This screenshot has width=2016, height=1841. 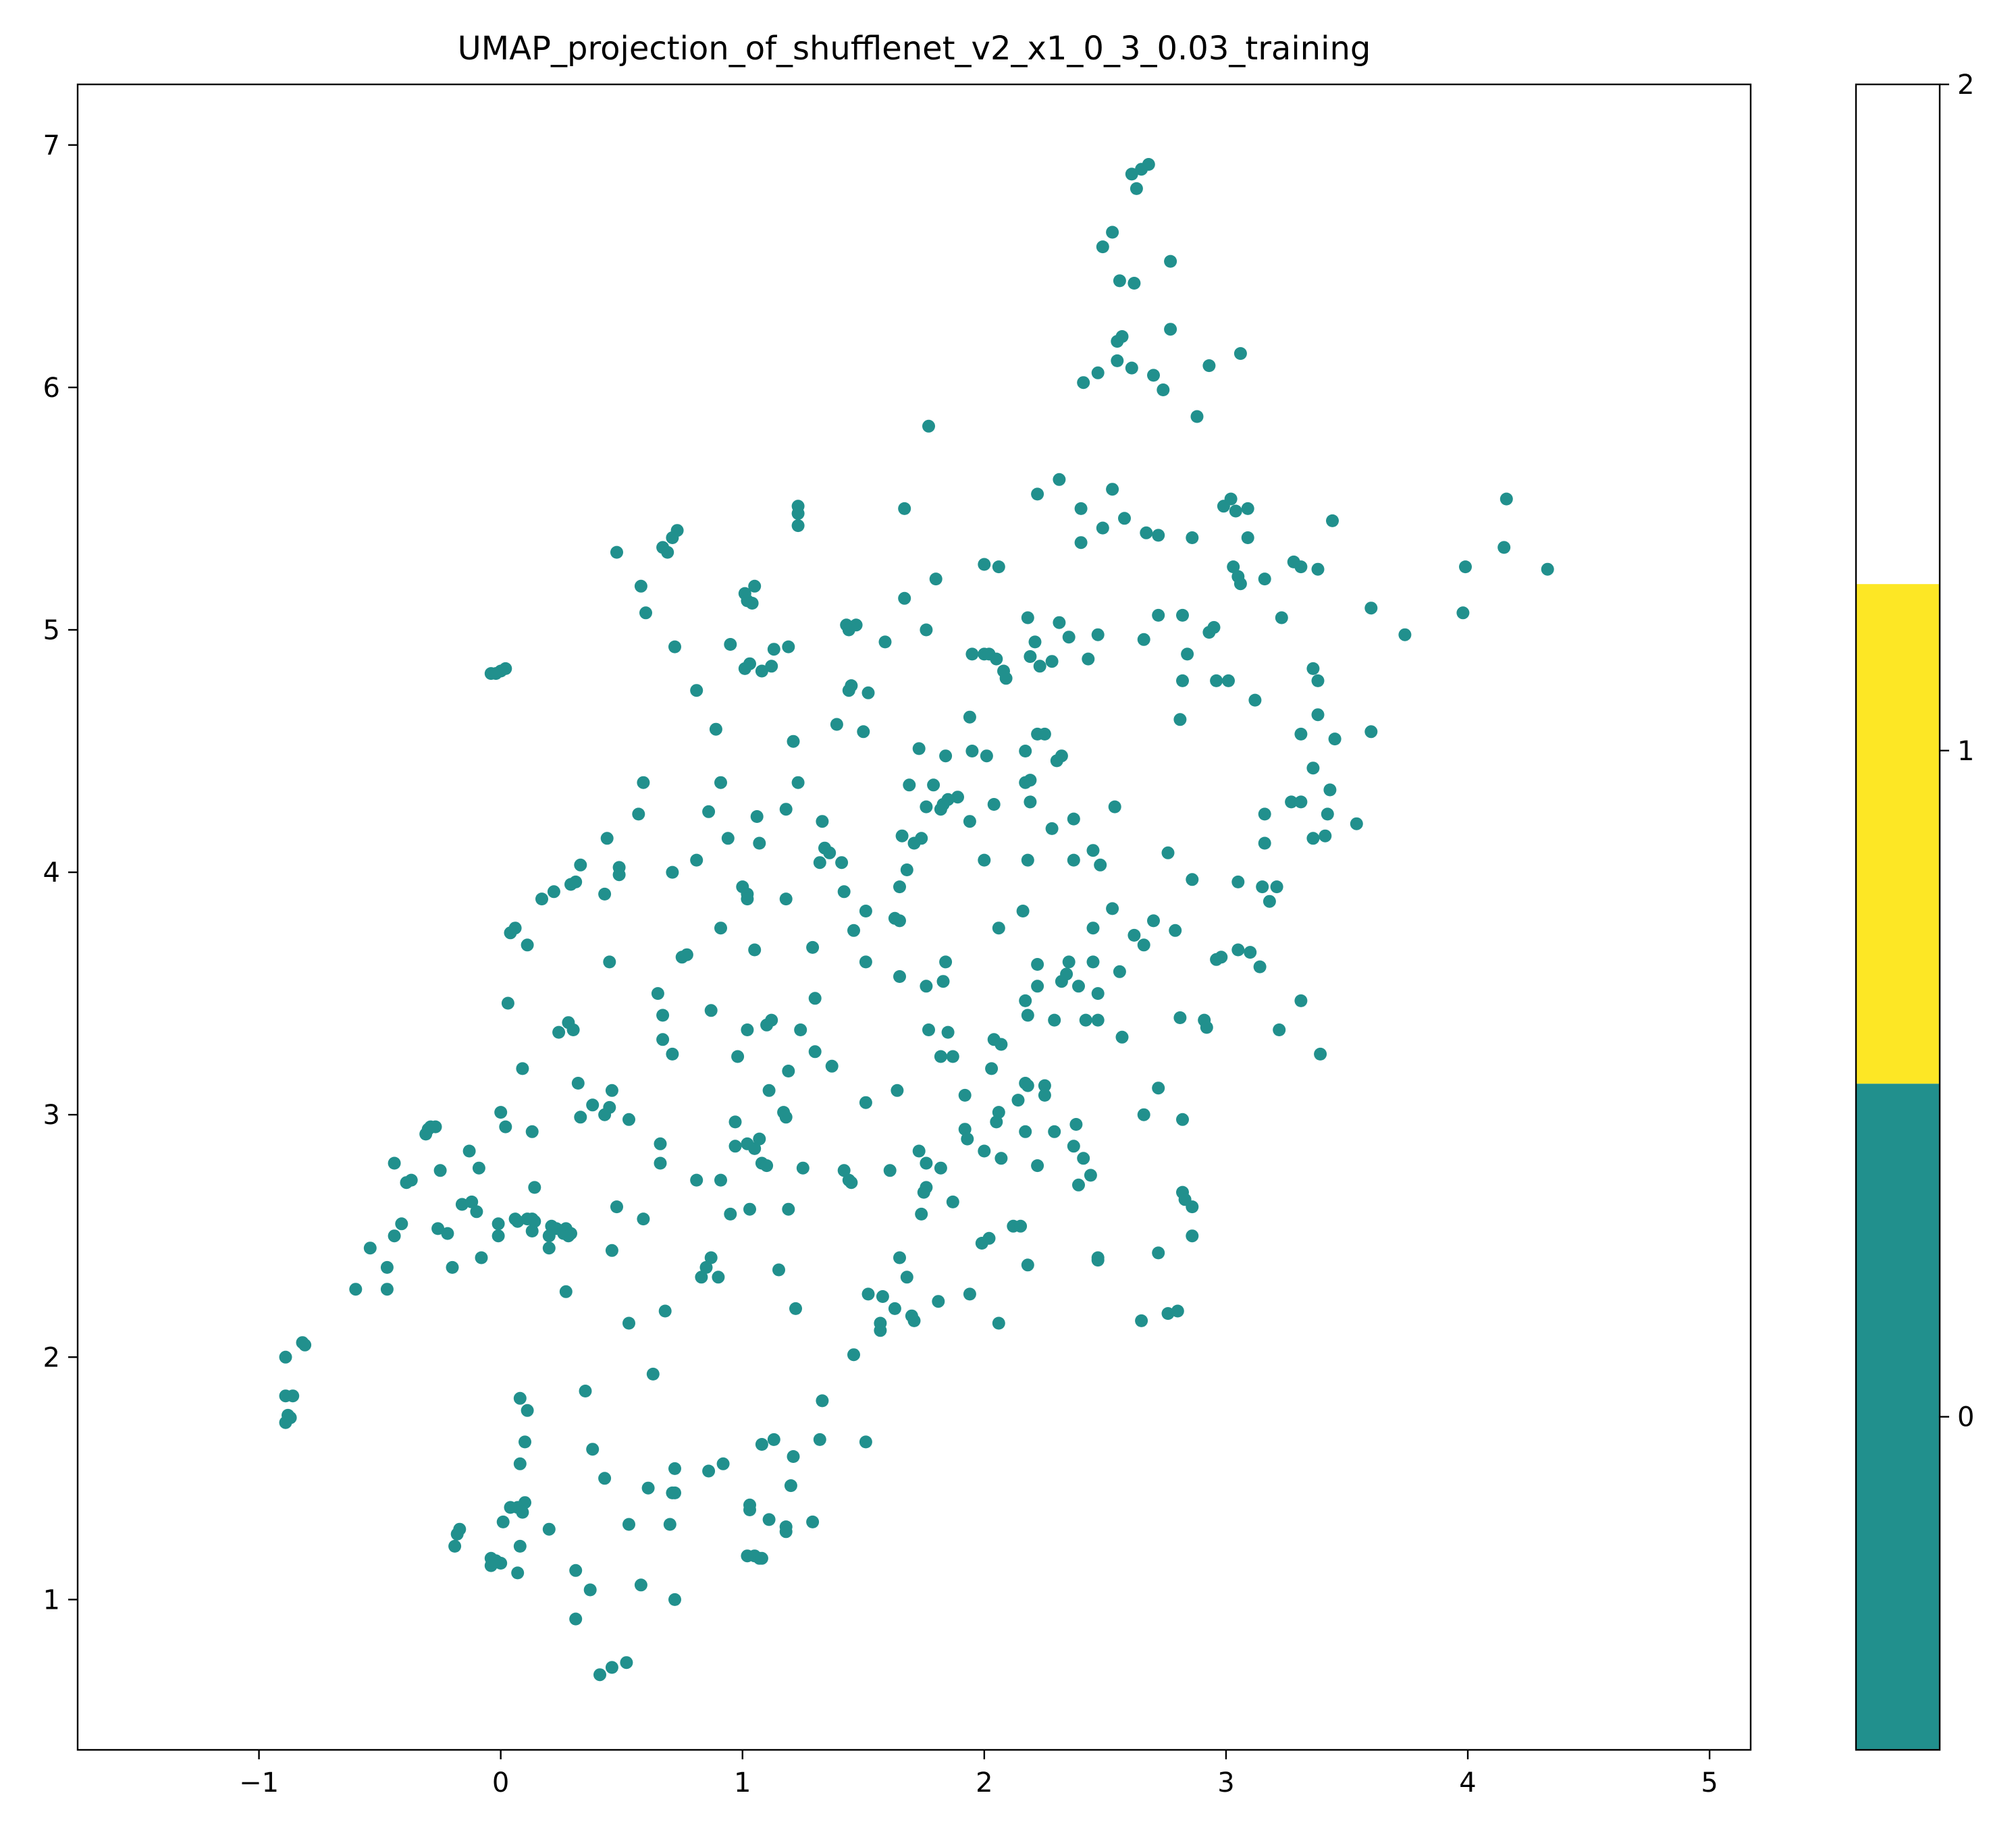 What do you see at coordinates (984, 1782) in the screenshot?
I see `x-tick-label: 2` at bounding box center [984, 1782].